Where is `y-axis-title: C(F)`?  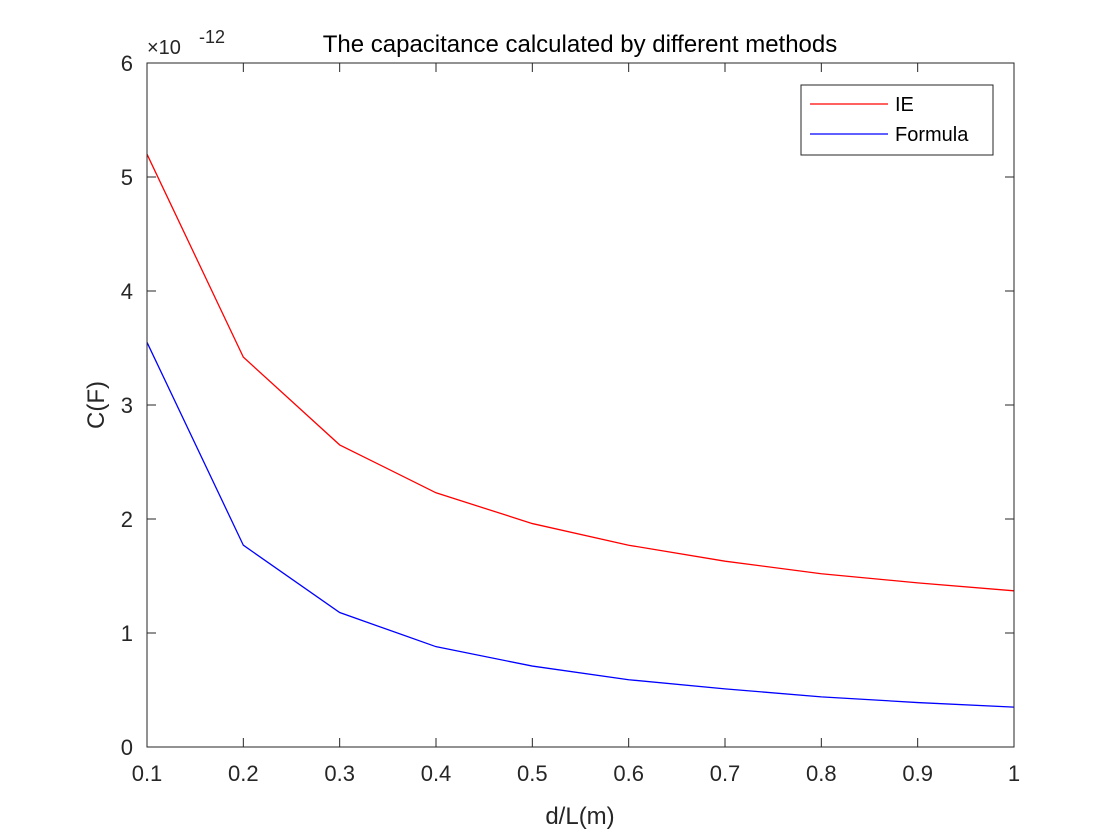 y-axis-title: C(F) is located at coordinates (96, 405).